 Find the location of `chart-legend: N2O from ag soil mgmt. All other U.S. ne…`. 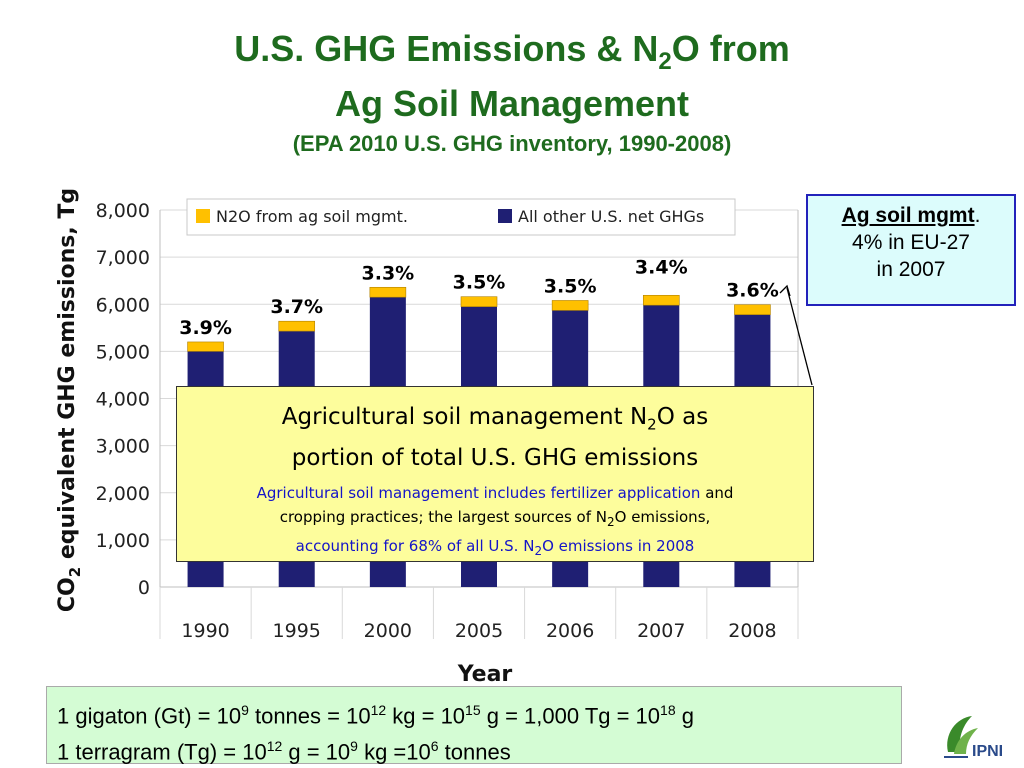

chart-legend: N2O from ag soil mgmt. All other U.S. ne… is located at coordinates (461, 217).